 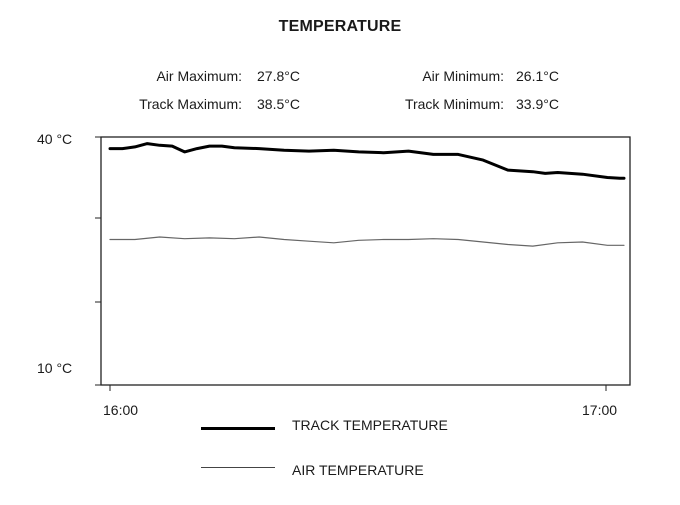 What do you see at coordinates (238, 428) in the screenshot?
I see `legend-track-swatch` at bounding box center [238, 428].